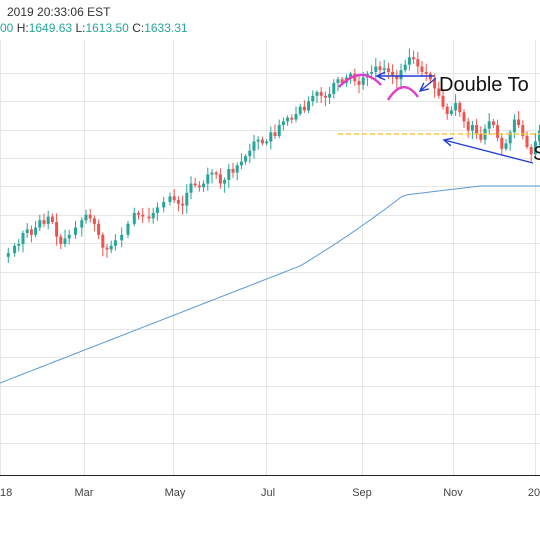 This screenshot has width=540, height=545. What do you see at coordinates (534, 493) in the screenshot?
I see `x-tick-label: 20` at bounding box center [534, 493].